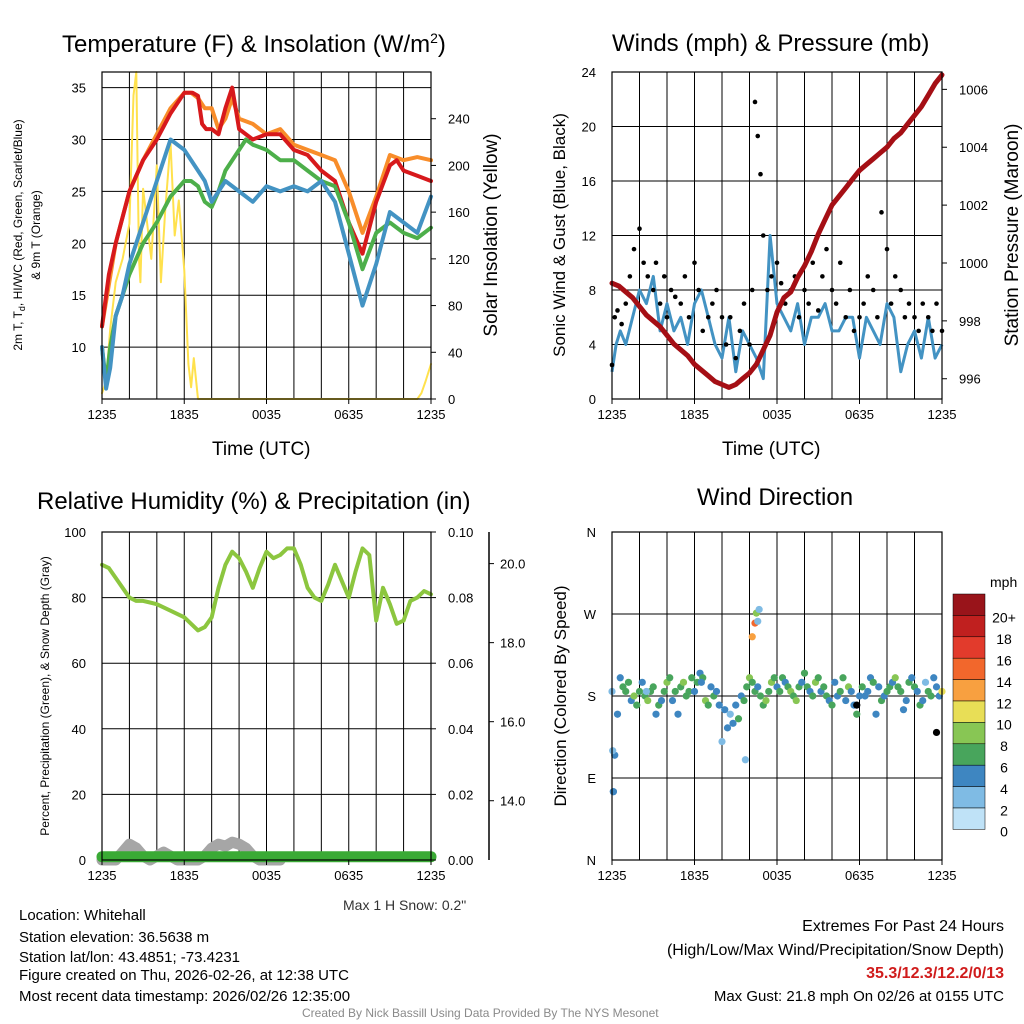 Image resolution: width=1024 pixels, height=1024 pixels. I want to click on temp-ytick-right-label: 240, so click(459, 119).